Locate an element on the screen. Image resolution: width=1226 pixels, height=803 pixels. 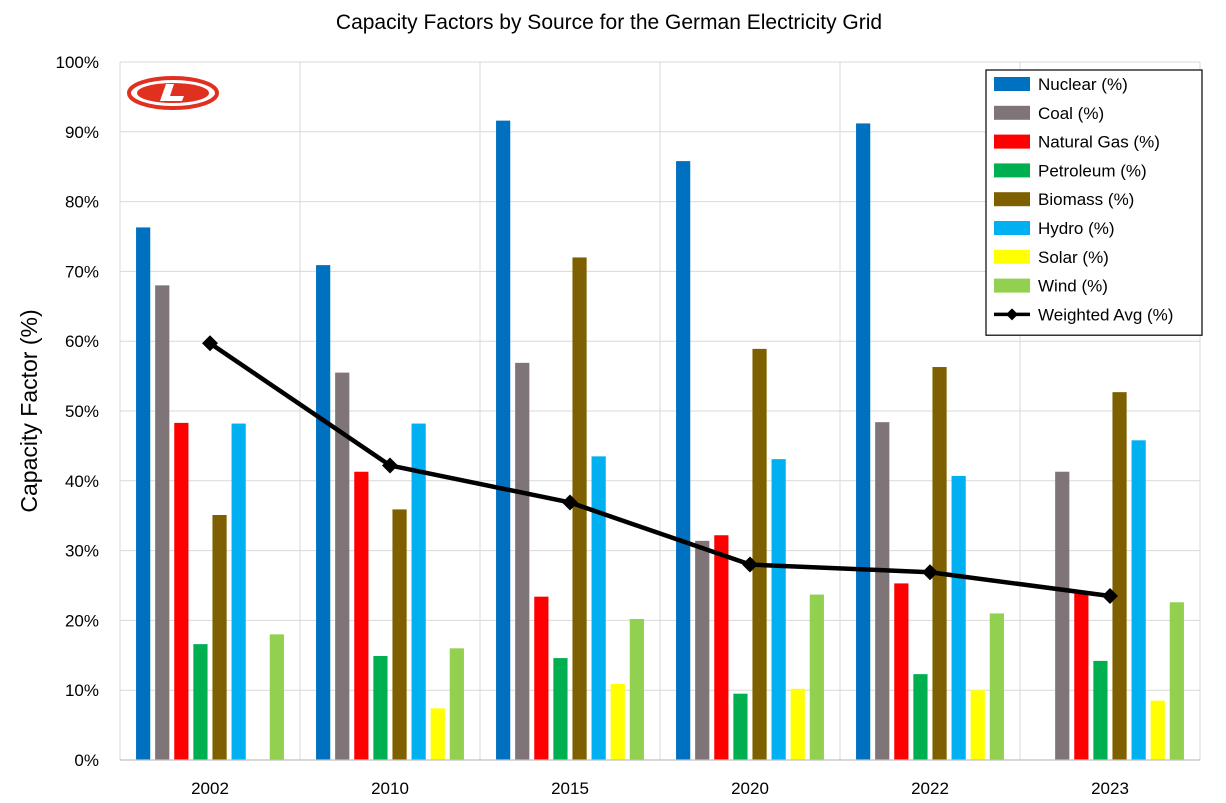
legend-label: Biomass (%) is located at coordinates (1086, 199).